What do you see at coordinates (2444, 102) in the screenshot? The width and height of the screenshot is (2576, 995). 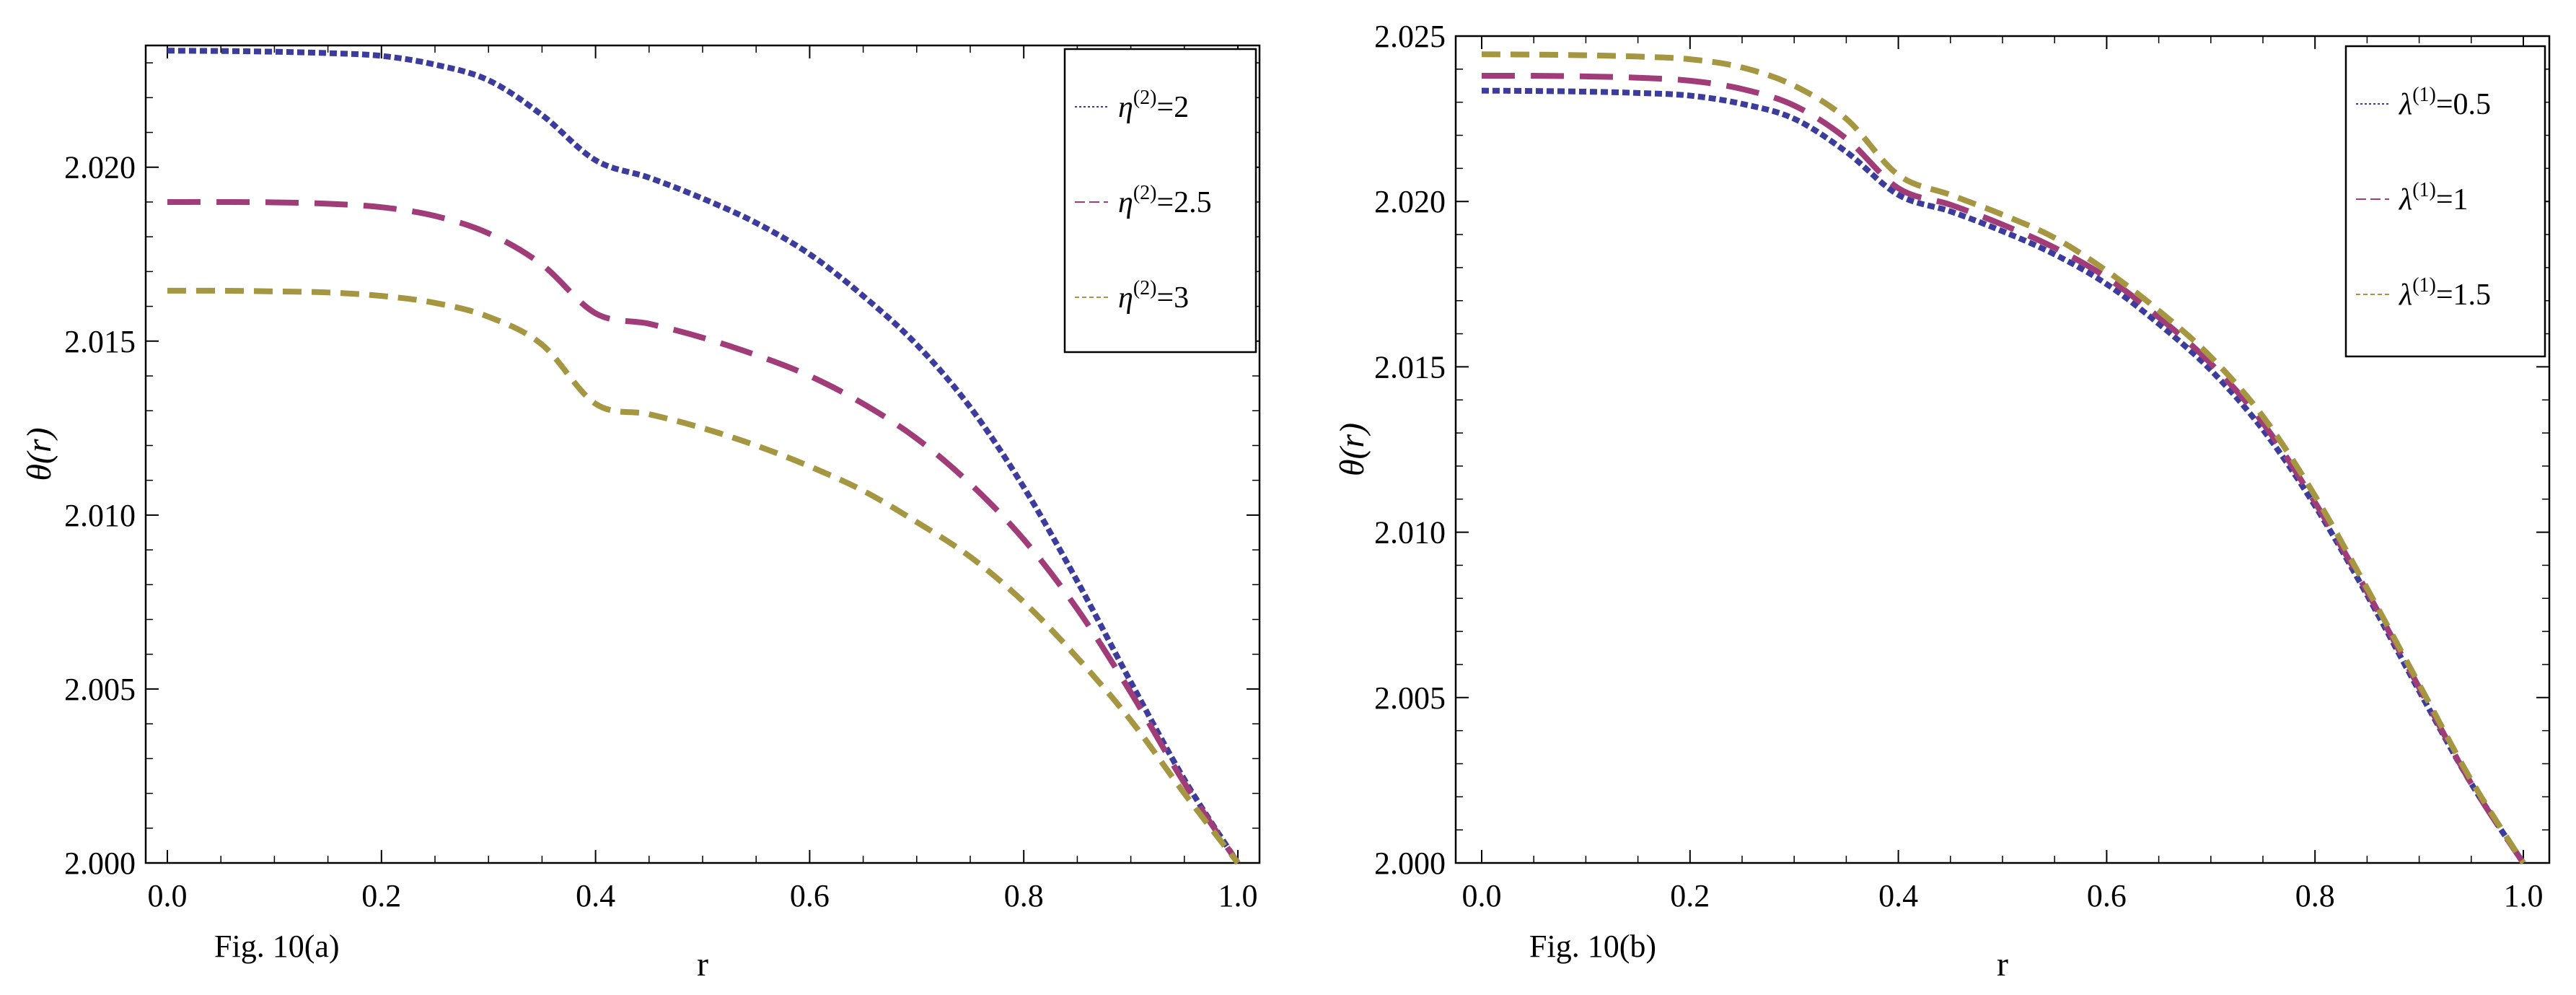 I see `legend-label: λ(1)=0.5` at bounding box center [2444, 102].